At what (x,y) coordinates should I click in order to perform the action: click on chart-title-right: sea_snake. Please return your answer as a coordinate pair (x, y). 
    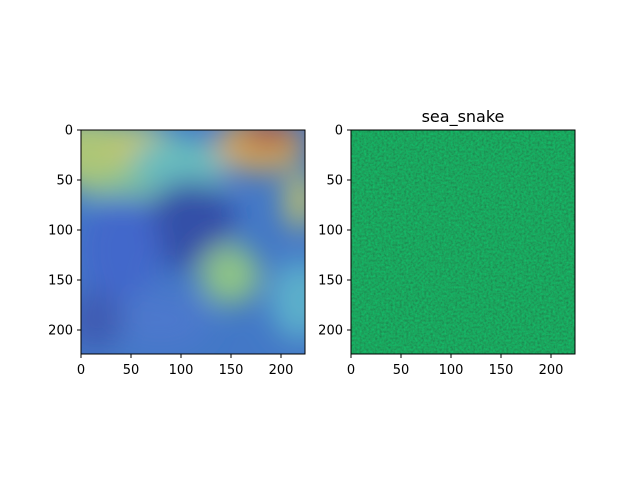
    Looking at the image, I should click on (463, 117).